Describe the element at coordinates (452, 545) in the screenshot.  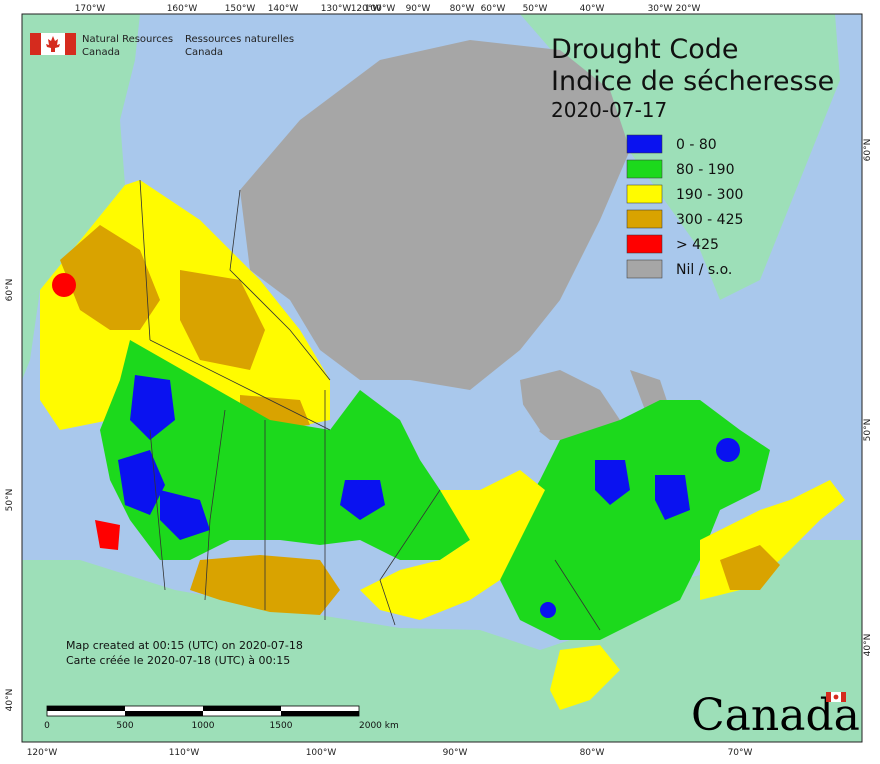
I see `region-190-300-ontario` at that location.